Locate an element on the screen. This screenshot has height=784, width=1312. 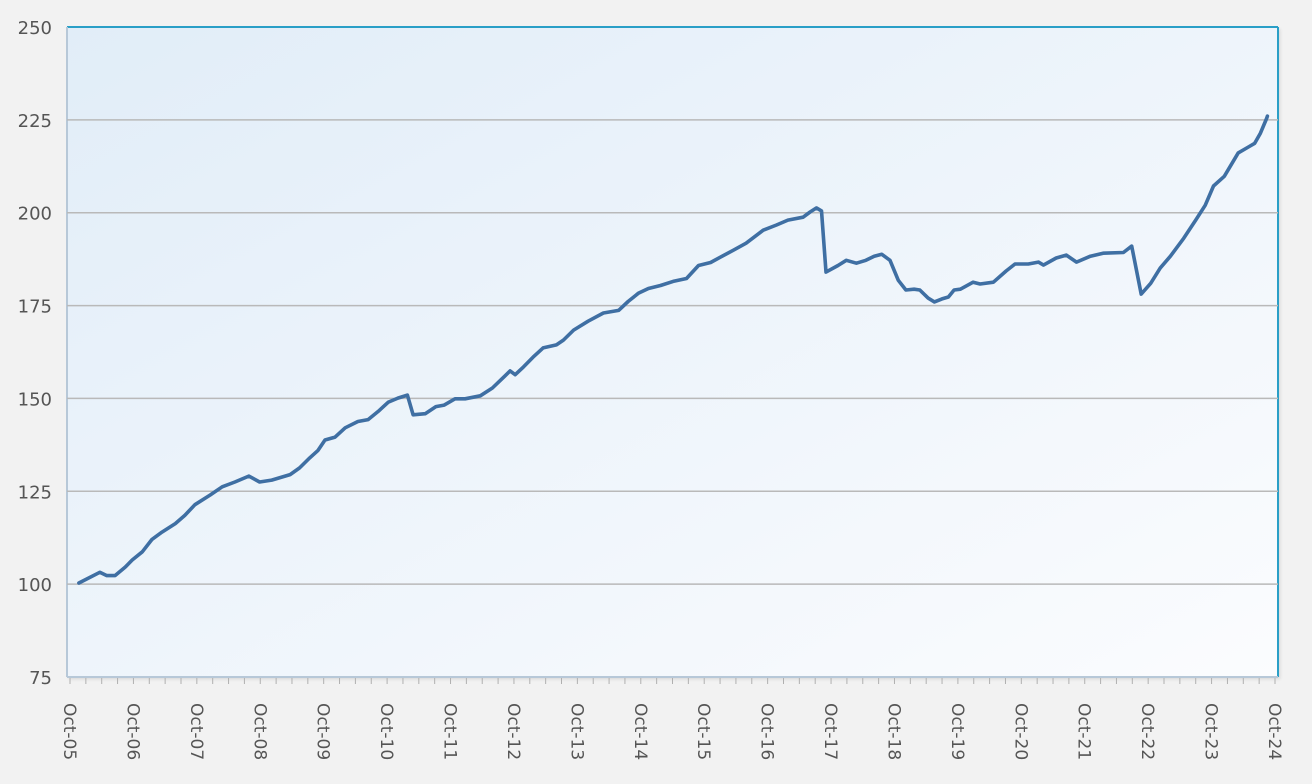
x-tick-label: Oct-17 is located at coordinates (830, 731).